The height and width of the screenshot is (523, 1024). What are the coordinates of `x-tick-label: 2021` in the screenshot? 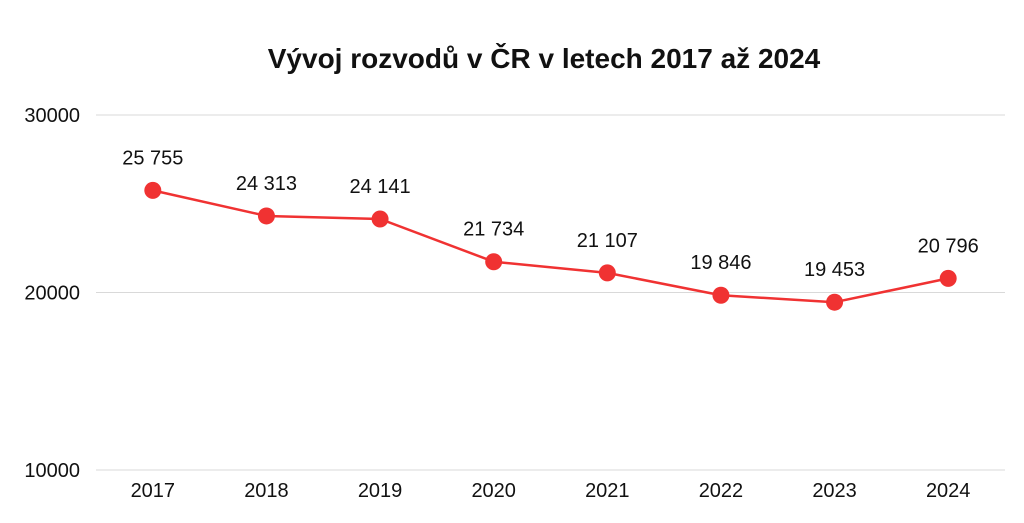 It's located at (607, 491).